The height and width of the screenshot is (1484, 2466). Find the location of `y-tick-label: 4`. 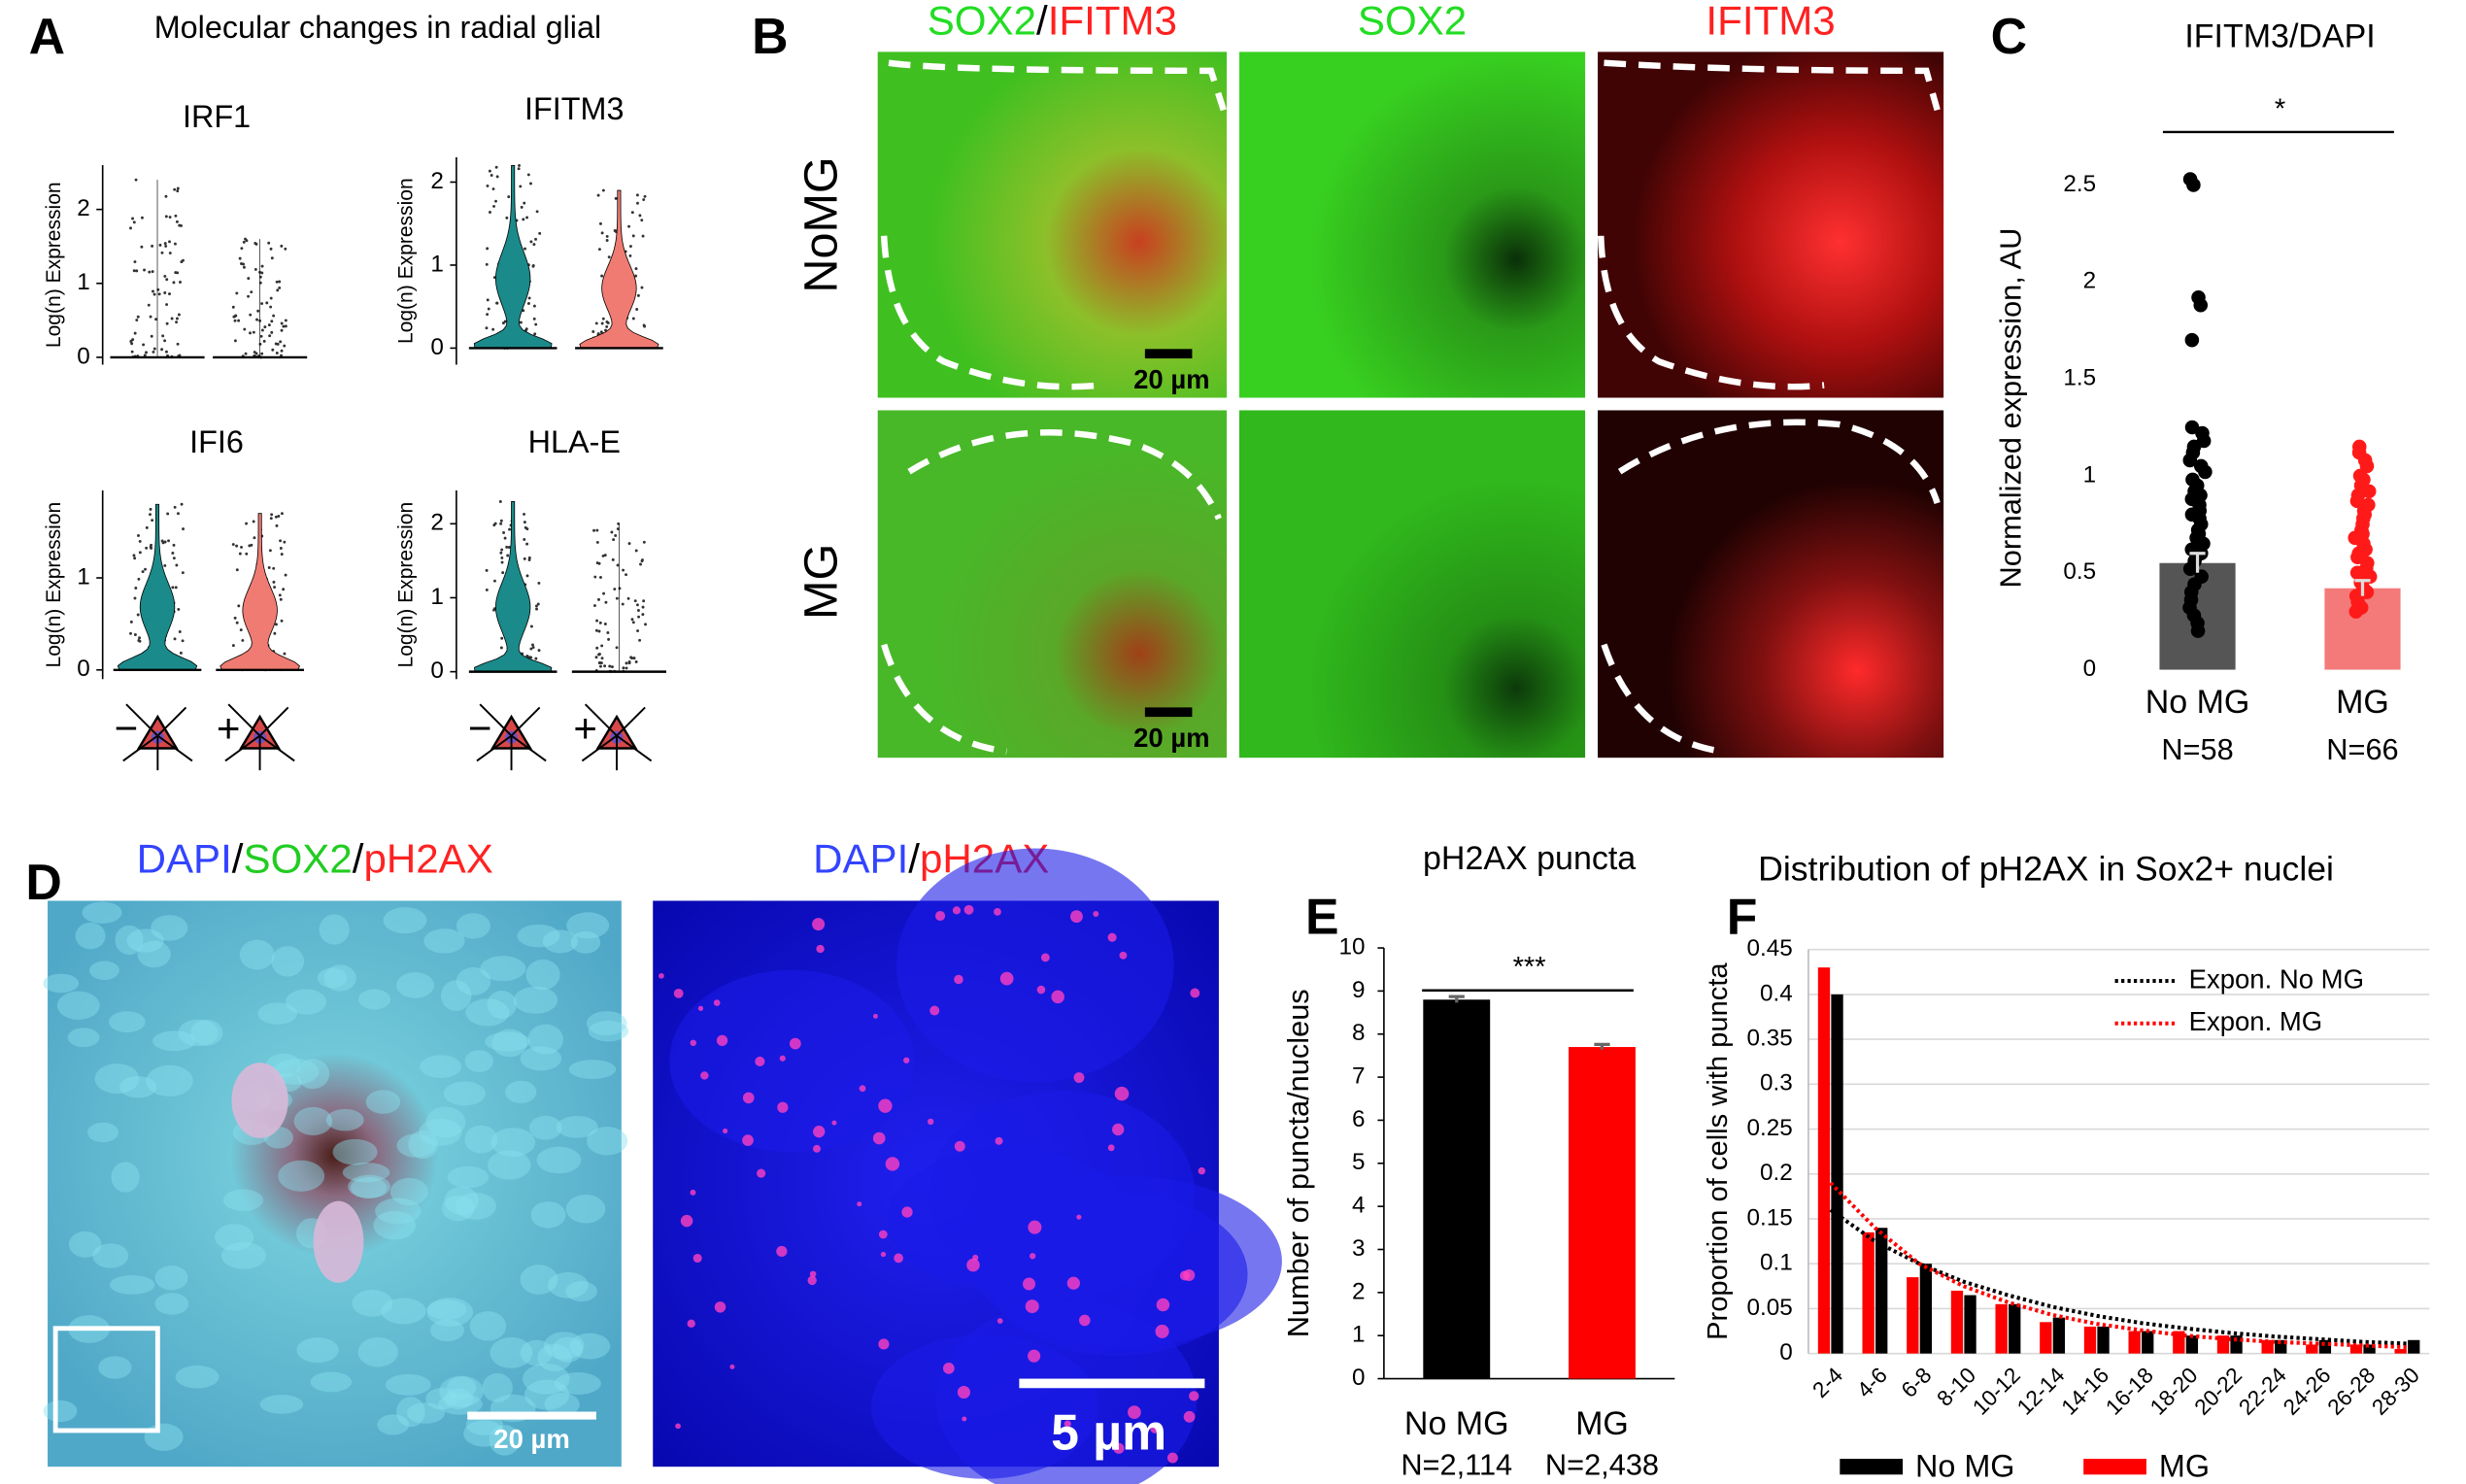

y-tick-label: 4 is located at coordinates (1359, 1206).